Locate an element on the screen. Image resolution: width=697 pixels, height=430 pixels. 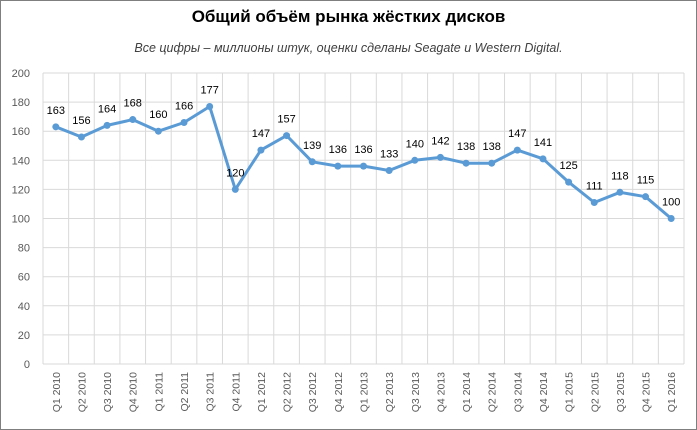
x-tick-label: Q4 2012 is located at coordinates (339, 392).